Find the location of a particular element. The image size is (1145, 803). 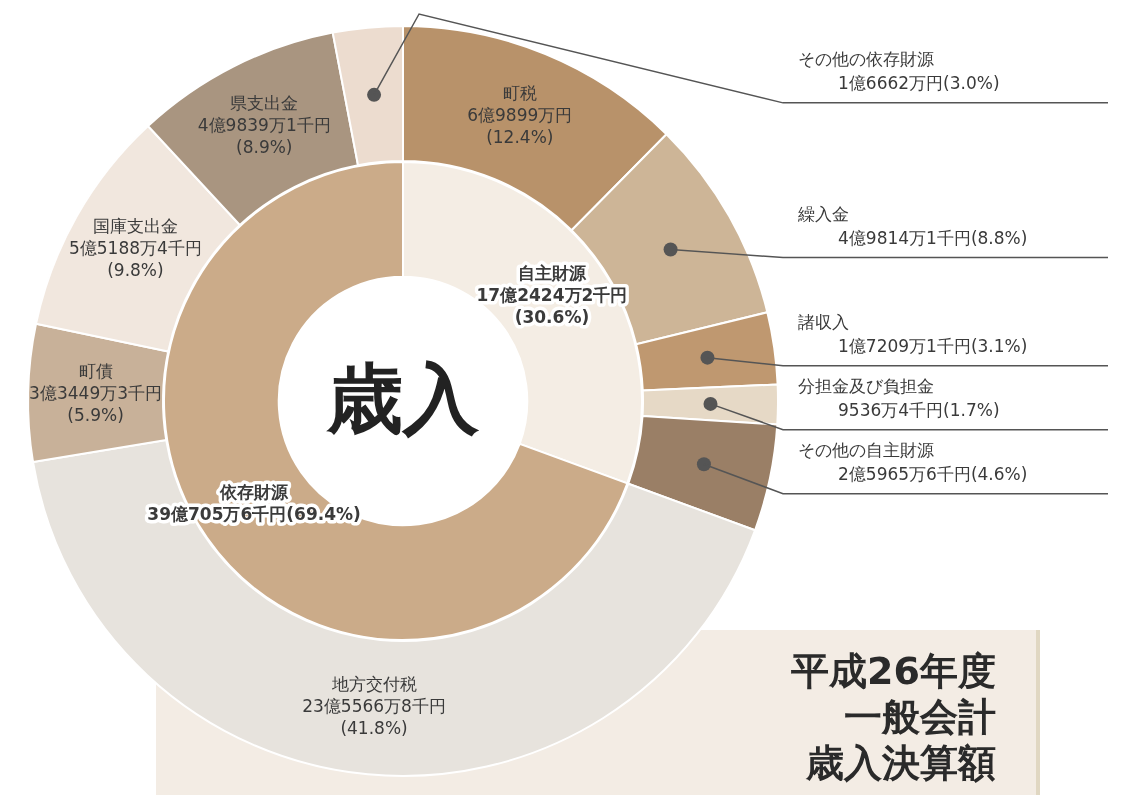

data-label: 3億3449万3千円(5.9%) is located at coordinates (96, 403).